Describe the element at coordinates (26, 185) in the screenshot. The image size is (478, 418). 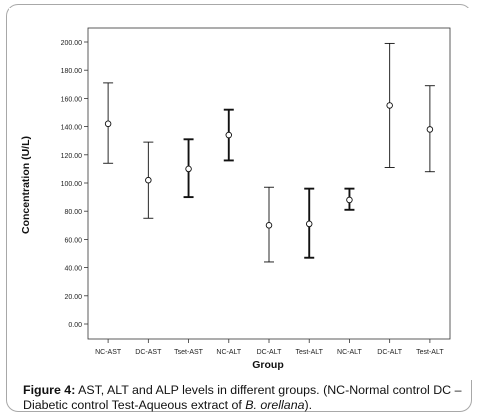
I see `y-axis-label: Concentration (U/L)` at that location.